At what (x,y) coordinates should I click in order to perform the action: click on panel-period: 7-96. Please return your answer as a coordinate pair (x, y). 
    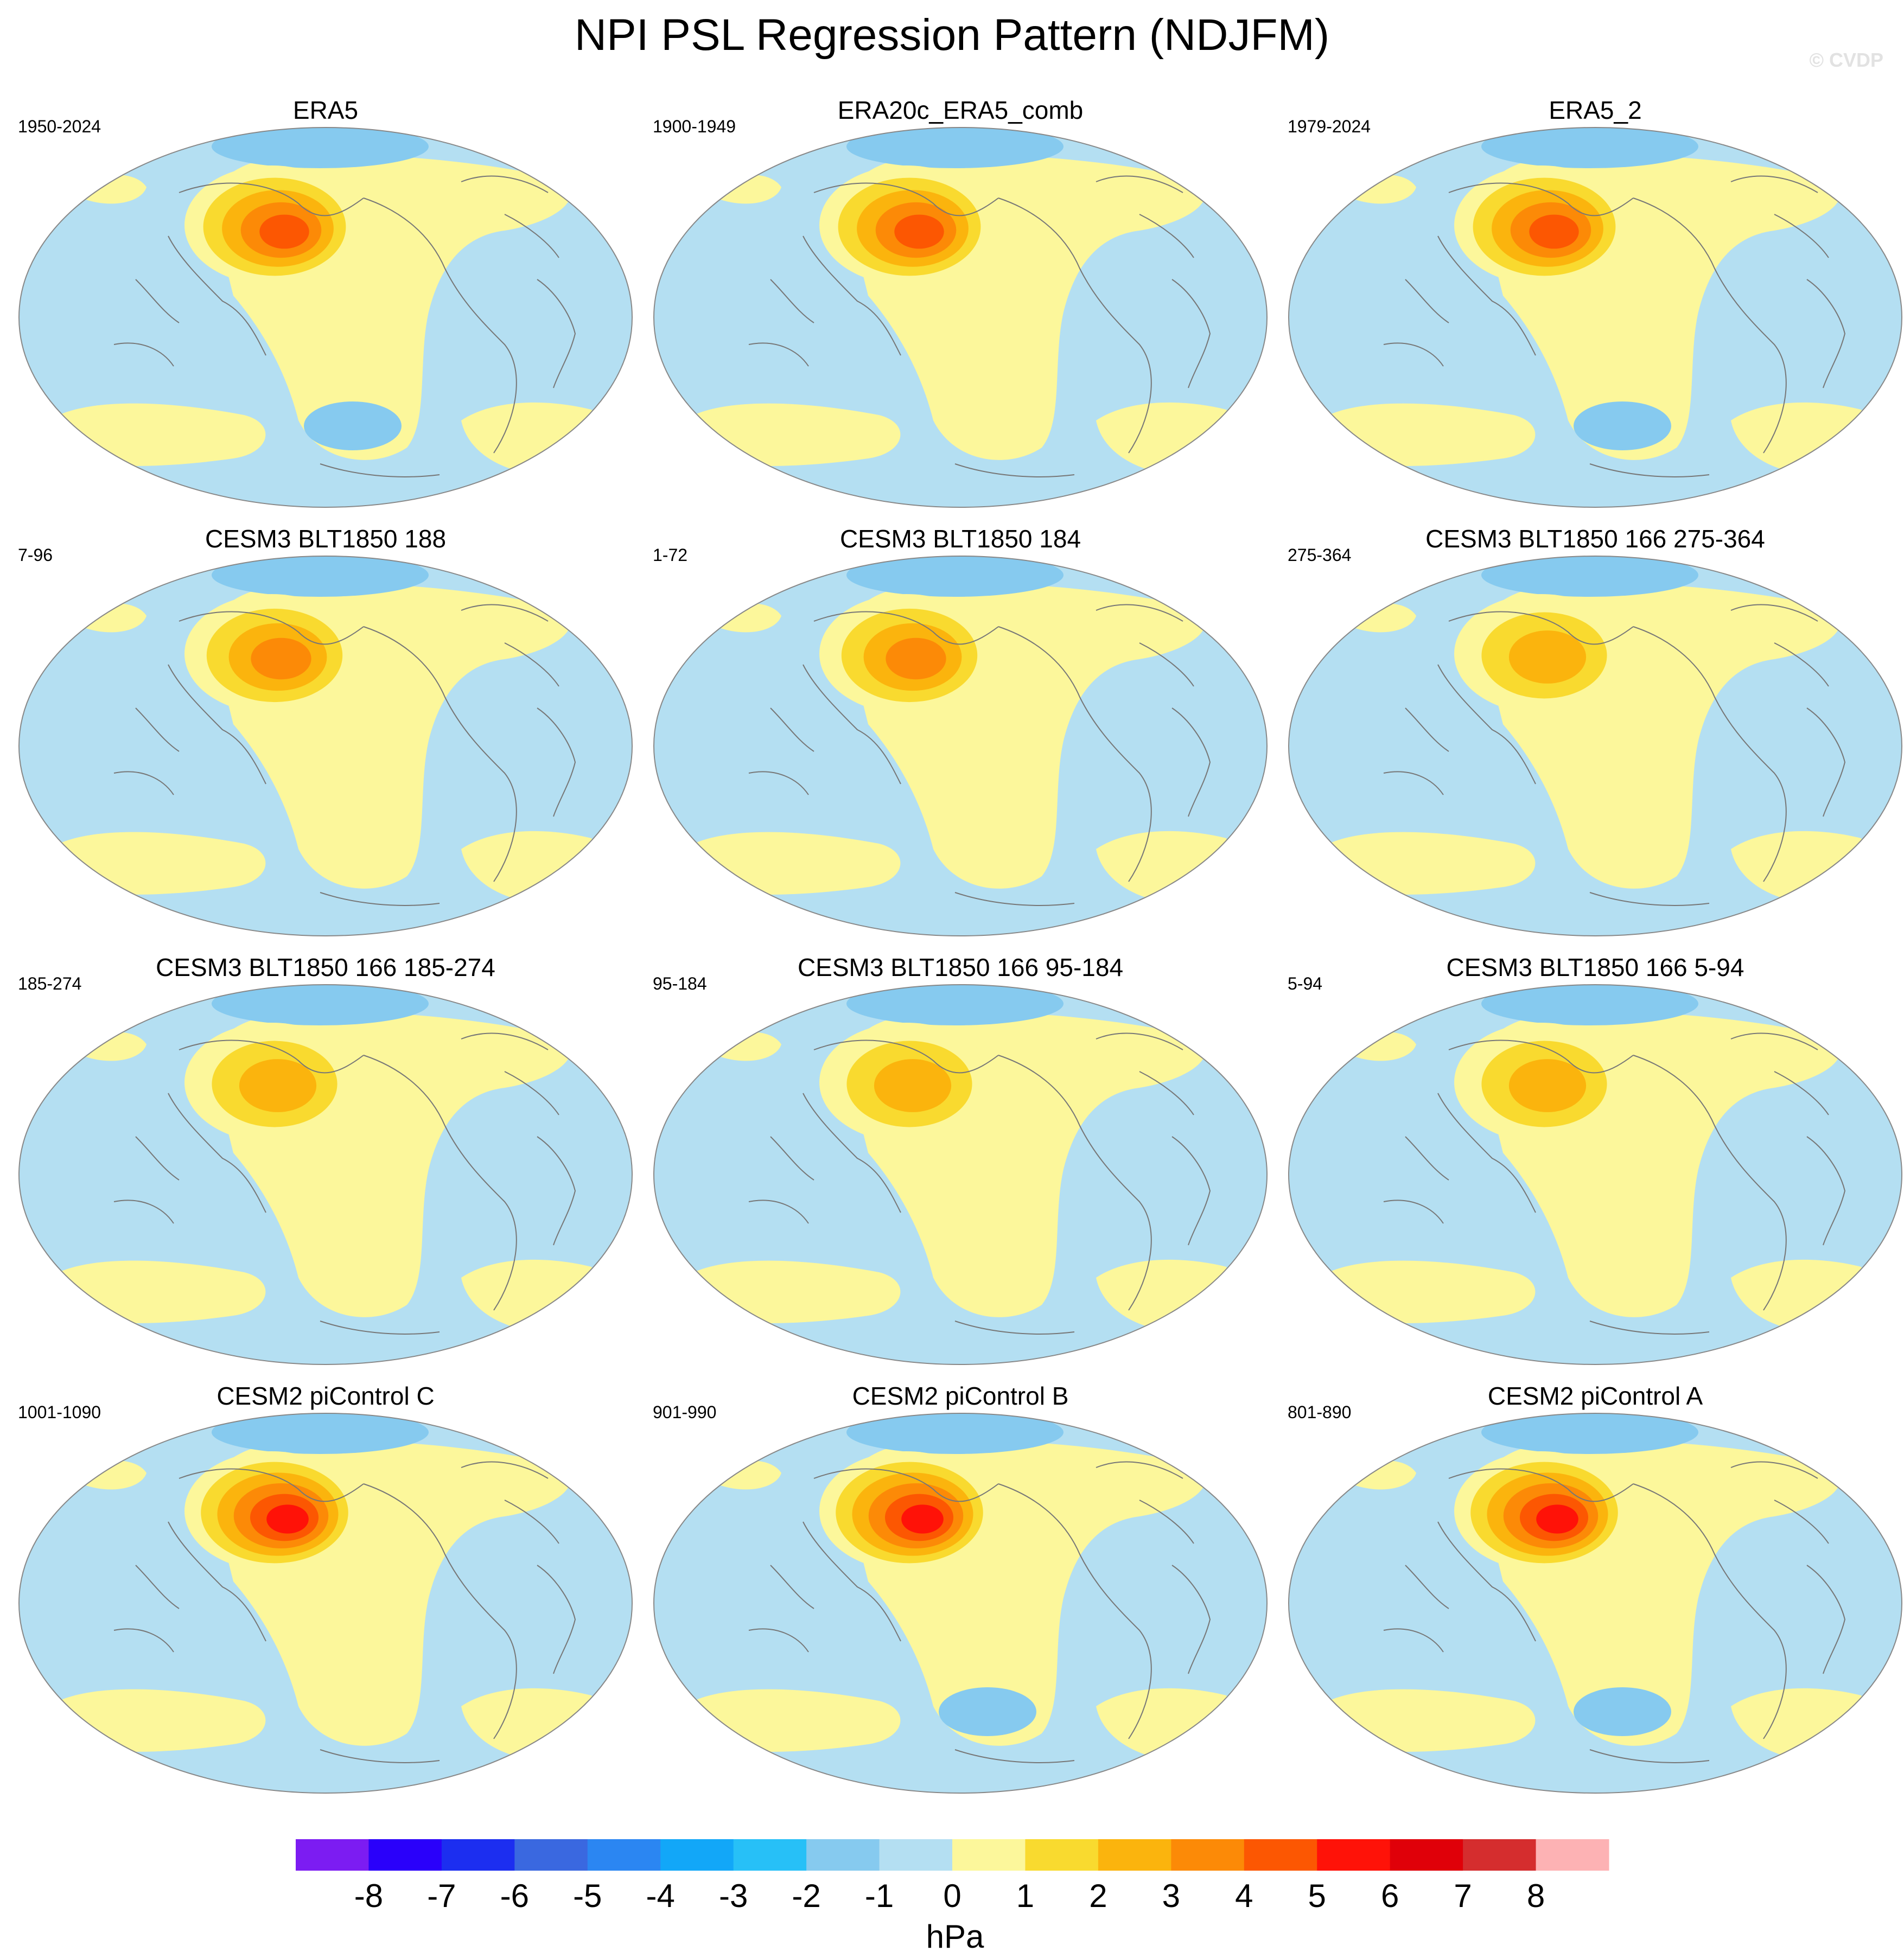
    Looking at the image, I should click on (35, 555).